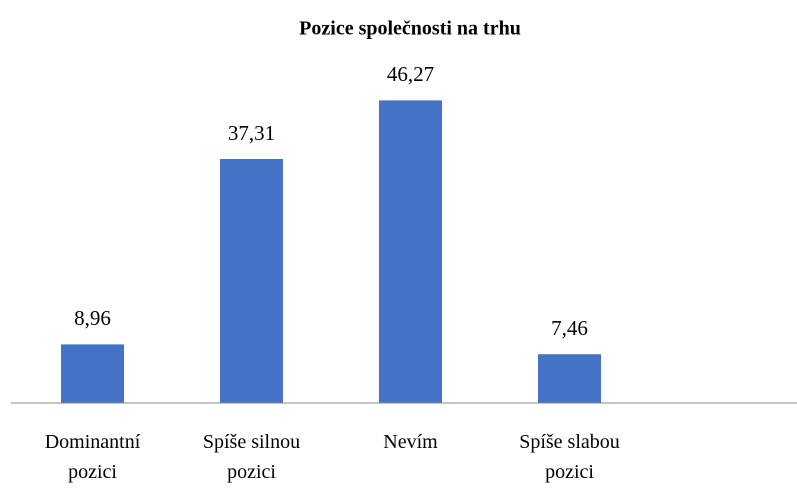 This screenshot has height=488, width=797. What do you see at coordinates (410, 442) in the screenshot?
I see `x-tick-label: Nevím` at bounding box center [410, 442].